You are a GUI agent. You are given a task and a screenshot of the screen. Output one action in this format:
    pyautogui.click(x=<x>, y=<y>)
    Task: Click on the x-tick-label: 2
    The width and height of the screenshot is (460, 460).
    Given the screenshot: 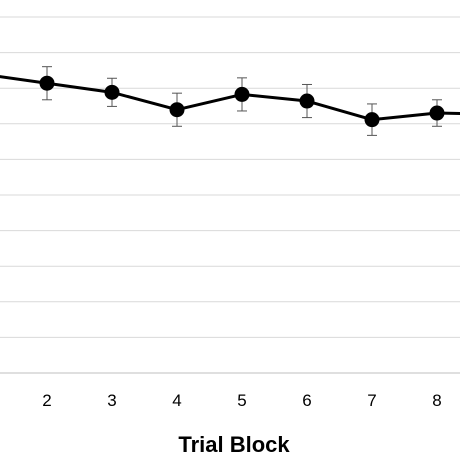 What is the action you would take?
    pyautogui.click(x=46, y=400)
    